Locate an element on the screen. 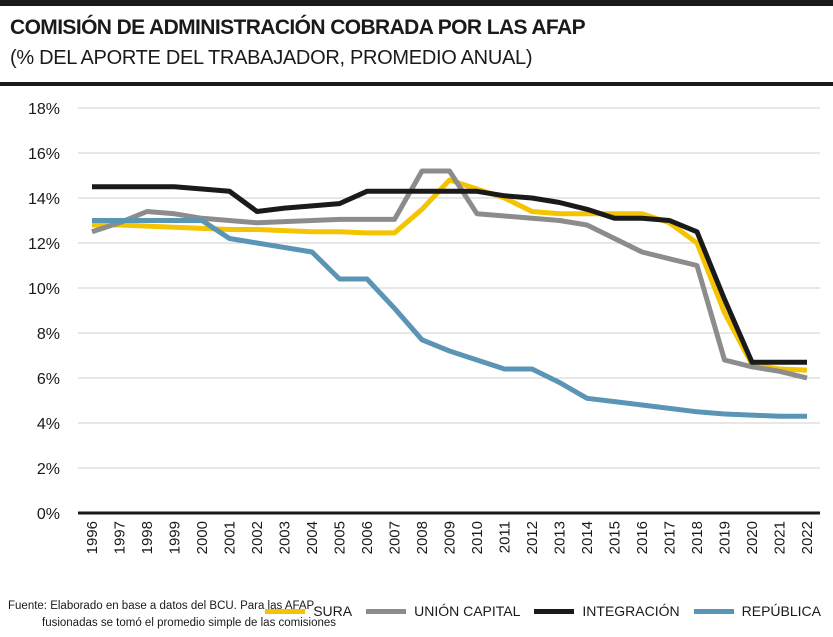  x-tick-label: 2008 is located at coordinates (422, 537).